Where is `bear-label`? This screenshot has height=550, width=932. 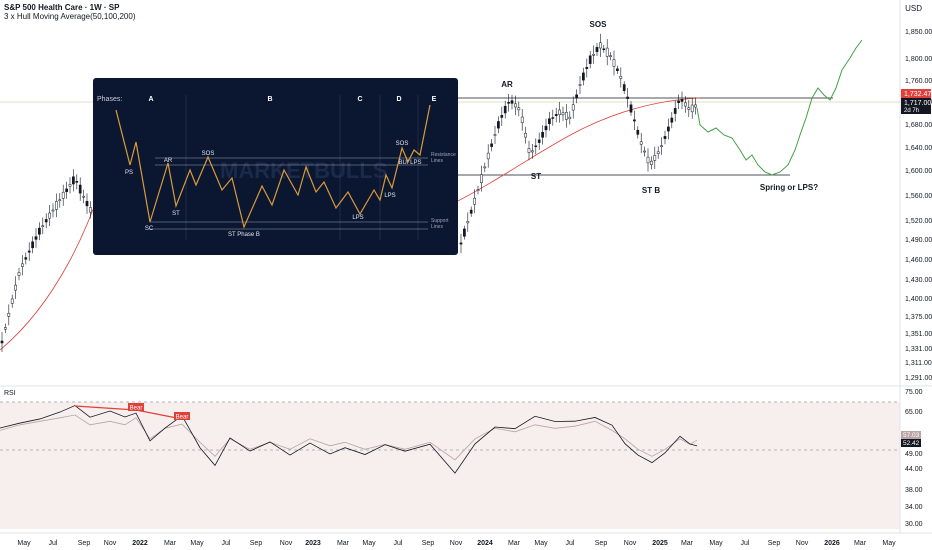 bear-label is located at coordinates (136, 407).